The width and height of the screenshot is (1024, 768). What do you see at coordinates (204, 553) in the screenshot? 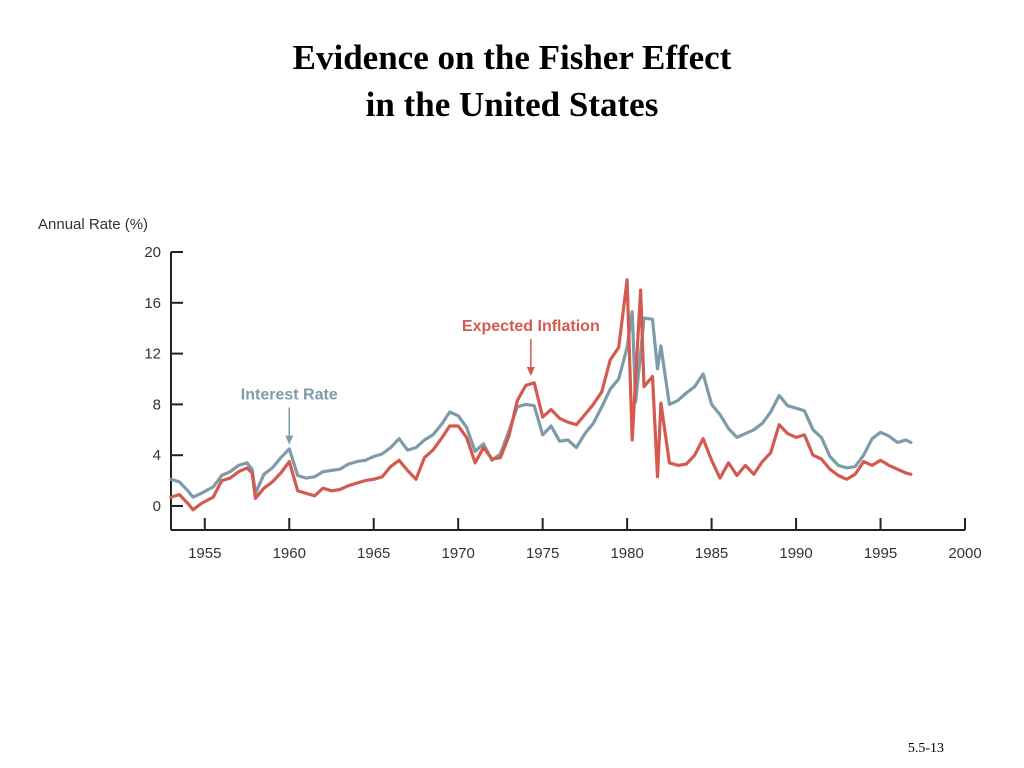
I see `x-tick-label: 1955` at bounding box center [204, 553].